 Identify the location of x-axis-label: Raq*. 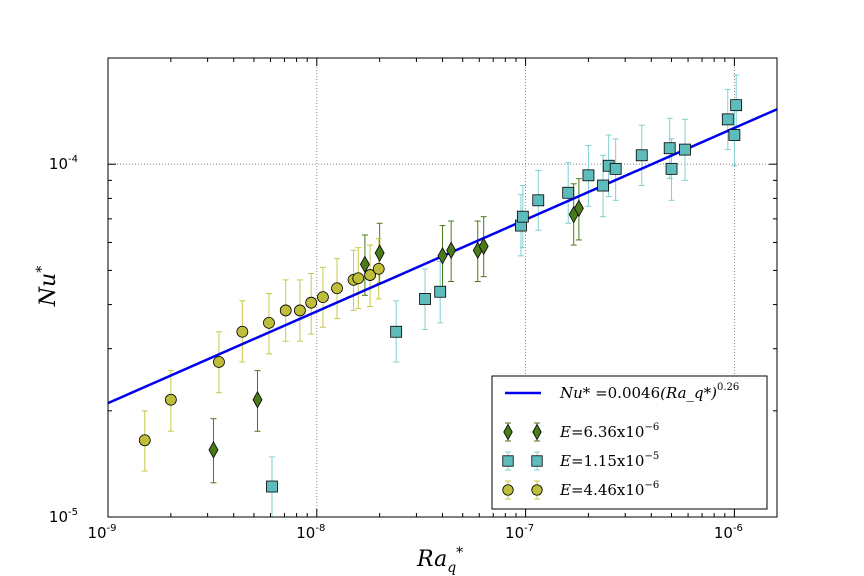
(439, 560).